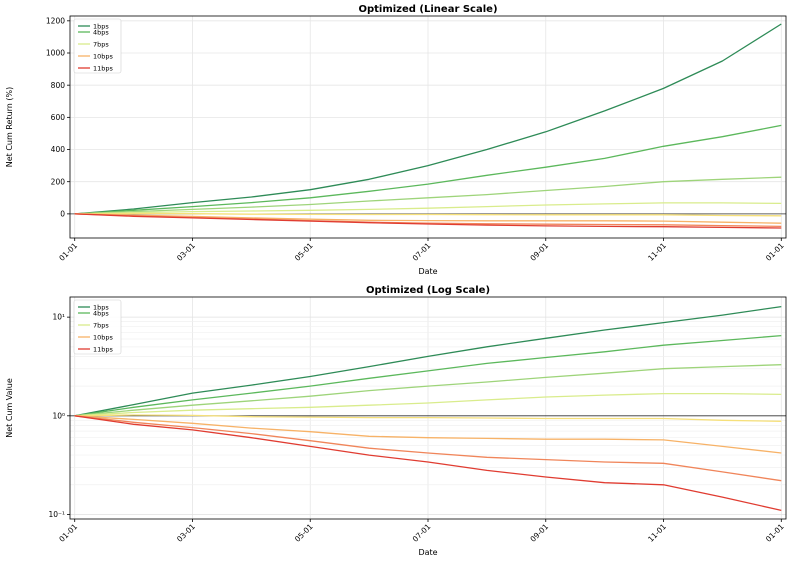 Image resolution: width=793 pixels, height=567 pixels. What do you see at coordinates (58, 415) in the screenshot?
I see `y-tick-label: 10⁰` at bounding box center [58, 415].